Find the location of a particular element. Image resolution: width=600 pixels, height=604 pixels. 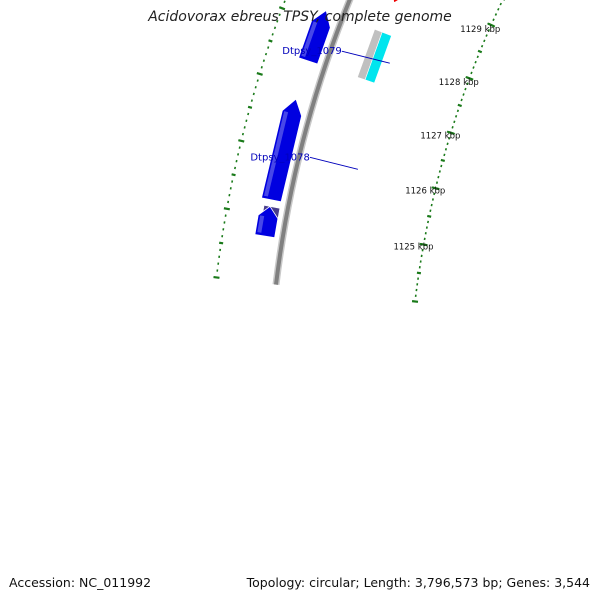

map-title: Acidovorax ebreus TPSY, complete genome is located at coordinates (300, 17).